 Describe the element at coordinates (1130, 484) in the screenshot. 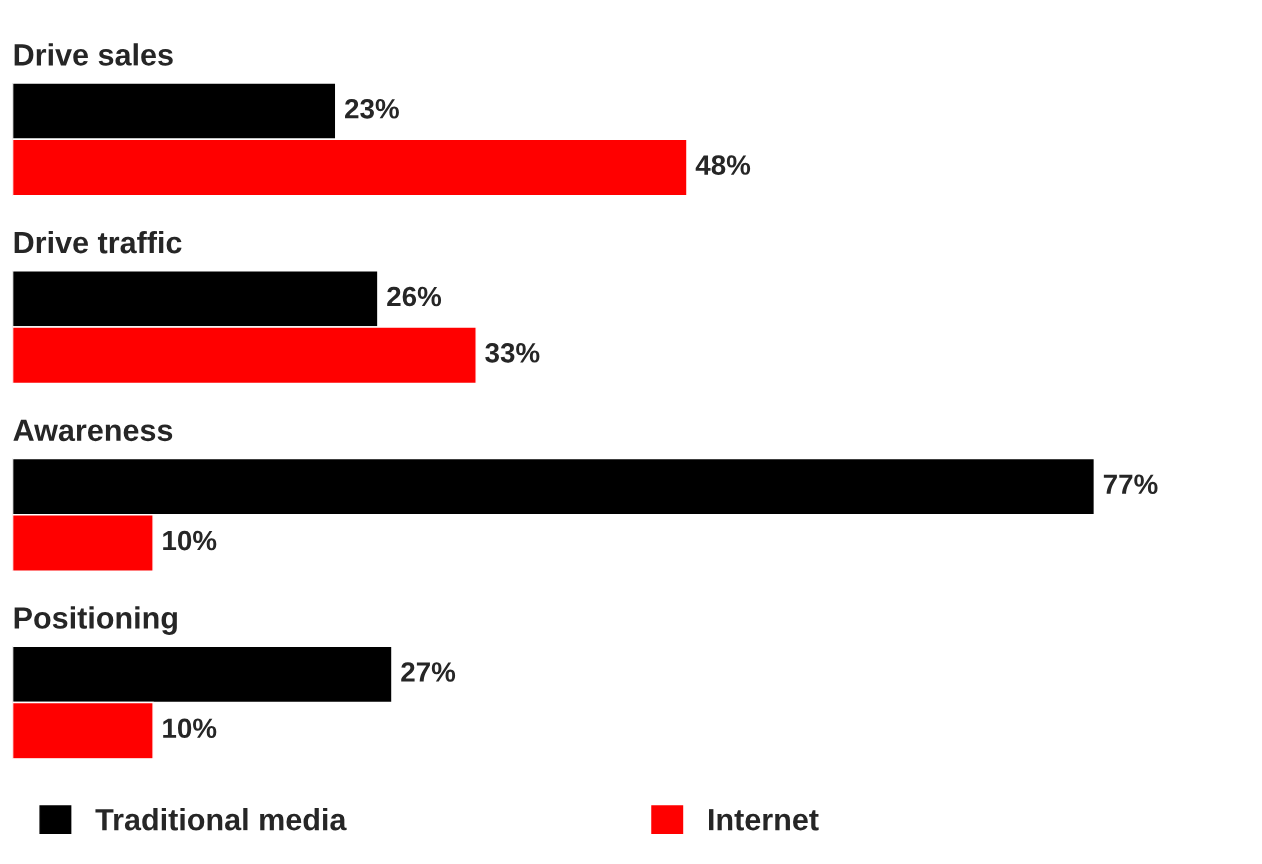

I see `data-label: 77%` at that location.